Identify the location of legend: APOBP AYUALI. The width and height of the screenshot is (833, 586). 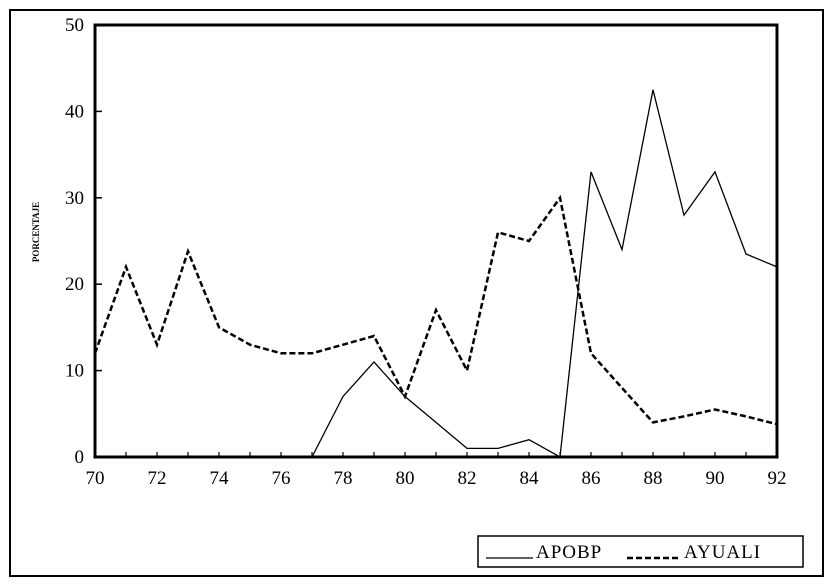
(640, 551).